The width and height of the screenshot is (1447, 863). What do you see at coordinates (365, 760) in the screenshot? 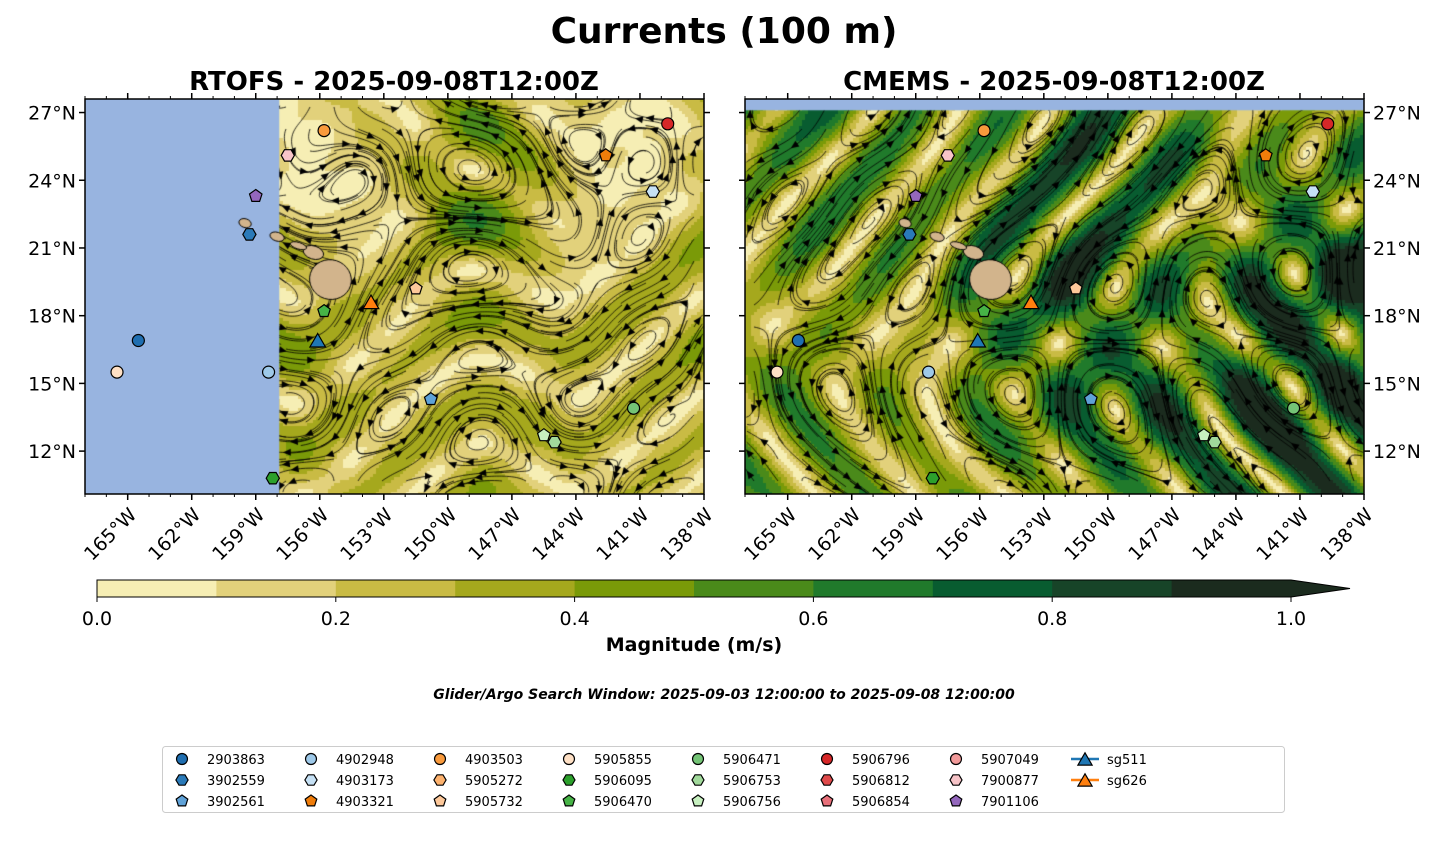
I see `legend-label: 4902948` at bounding box center [365, 760].